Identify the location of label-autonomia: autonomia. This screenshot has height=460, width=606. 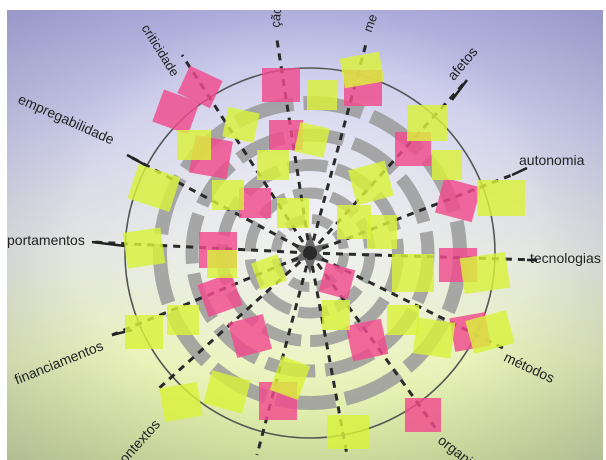
(552, 160).